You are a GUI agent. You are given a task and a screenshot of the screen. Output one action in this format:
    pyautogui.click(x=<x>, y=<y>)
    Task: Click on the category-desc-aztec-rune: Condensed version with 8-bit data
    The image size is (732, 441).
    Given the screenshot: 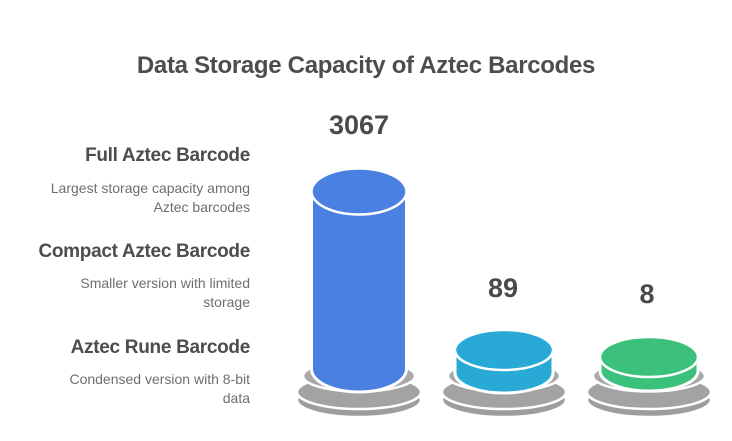 What is the action you would take?
    pyautogui.click(x=159, y=388)
    